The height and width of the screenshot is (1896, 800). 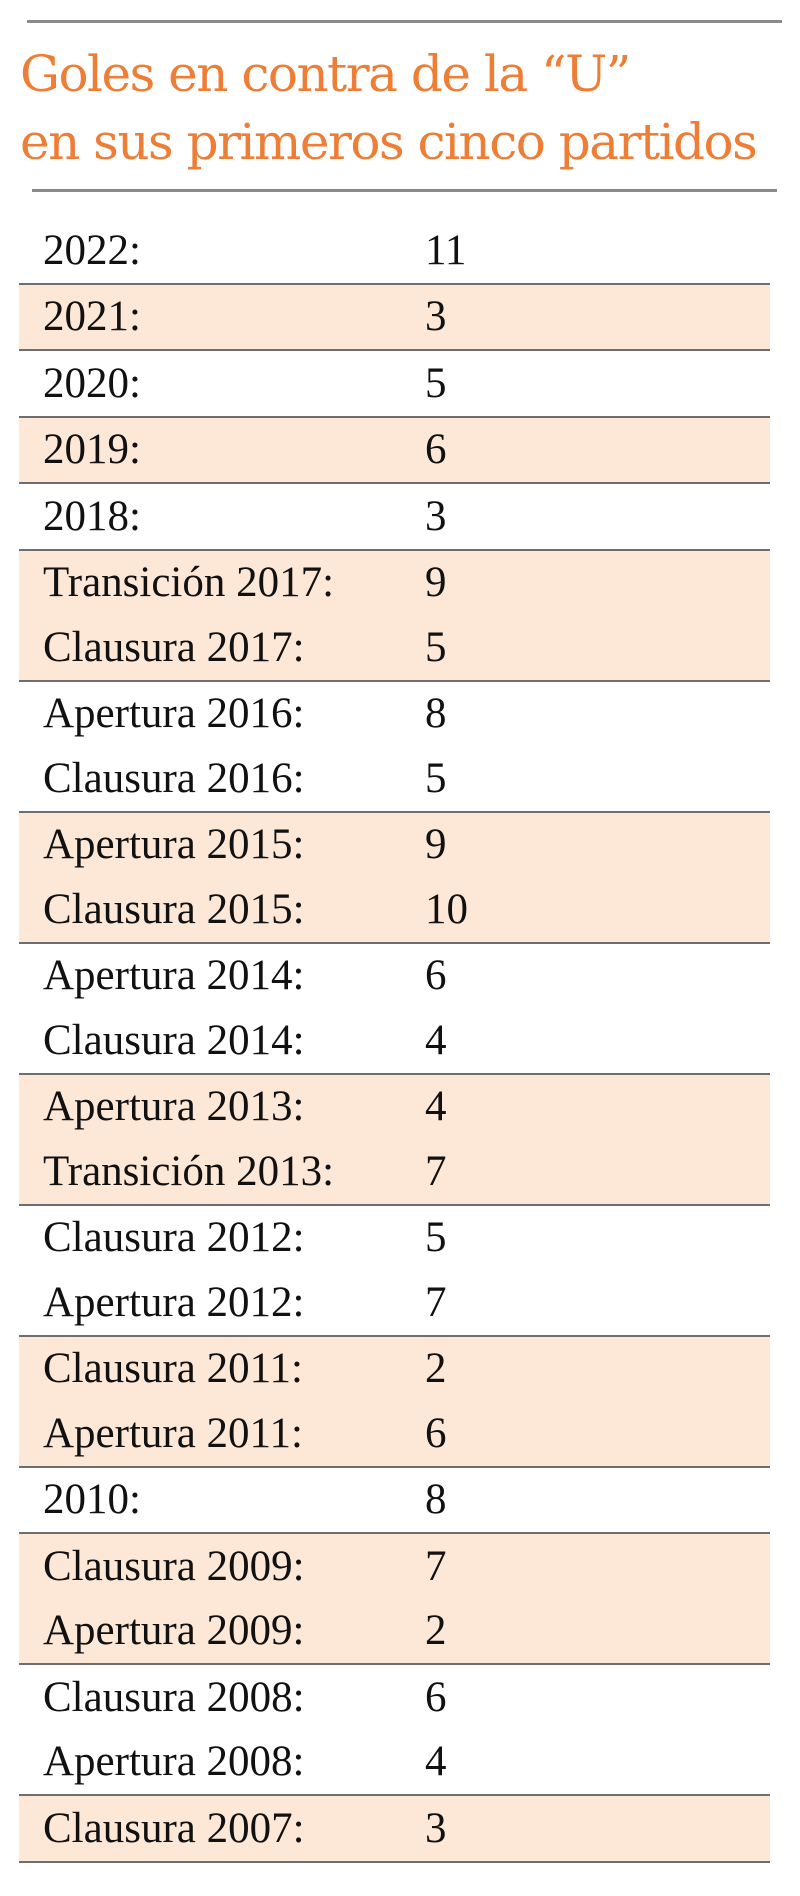 I want to click on table-row: 2018: 3, so click(x=394, y=516).